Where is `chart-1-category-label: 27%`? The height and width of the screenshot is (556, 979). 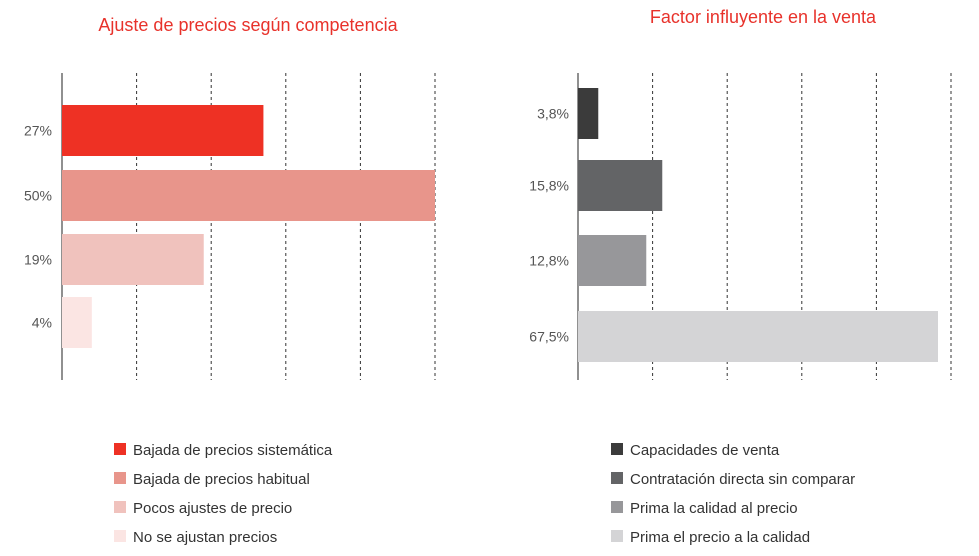
chart-1-category-label: 27% is located at coordinates (38, 131).